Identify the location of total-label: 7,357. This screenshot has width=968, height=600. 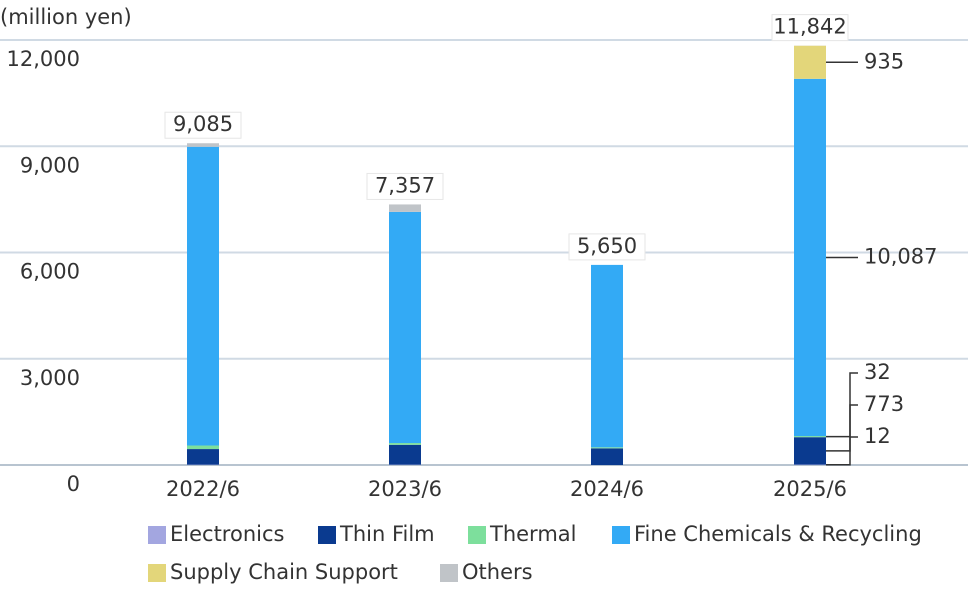
(405, 185).